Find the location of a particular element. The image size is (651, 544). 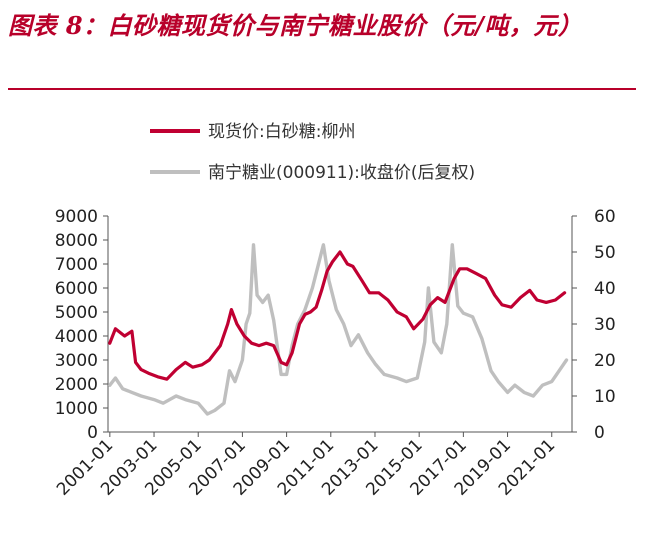

y-left-tick-label: 4000 is located at coordinates (76, 337).